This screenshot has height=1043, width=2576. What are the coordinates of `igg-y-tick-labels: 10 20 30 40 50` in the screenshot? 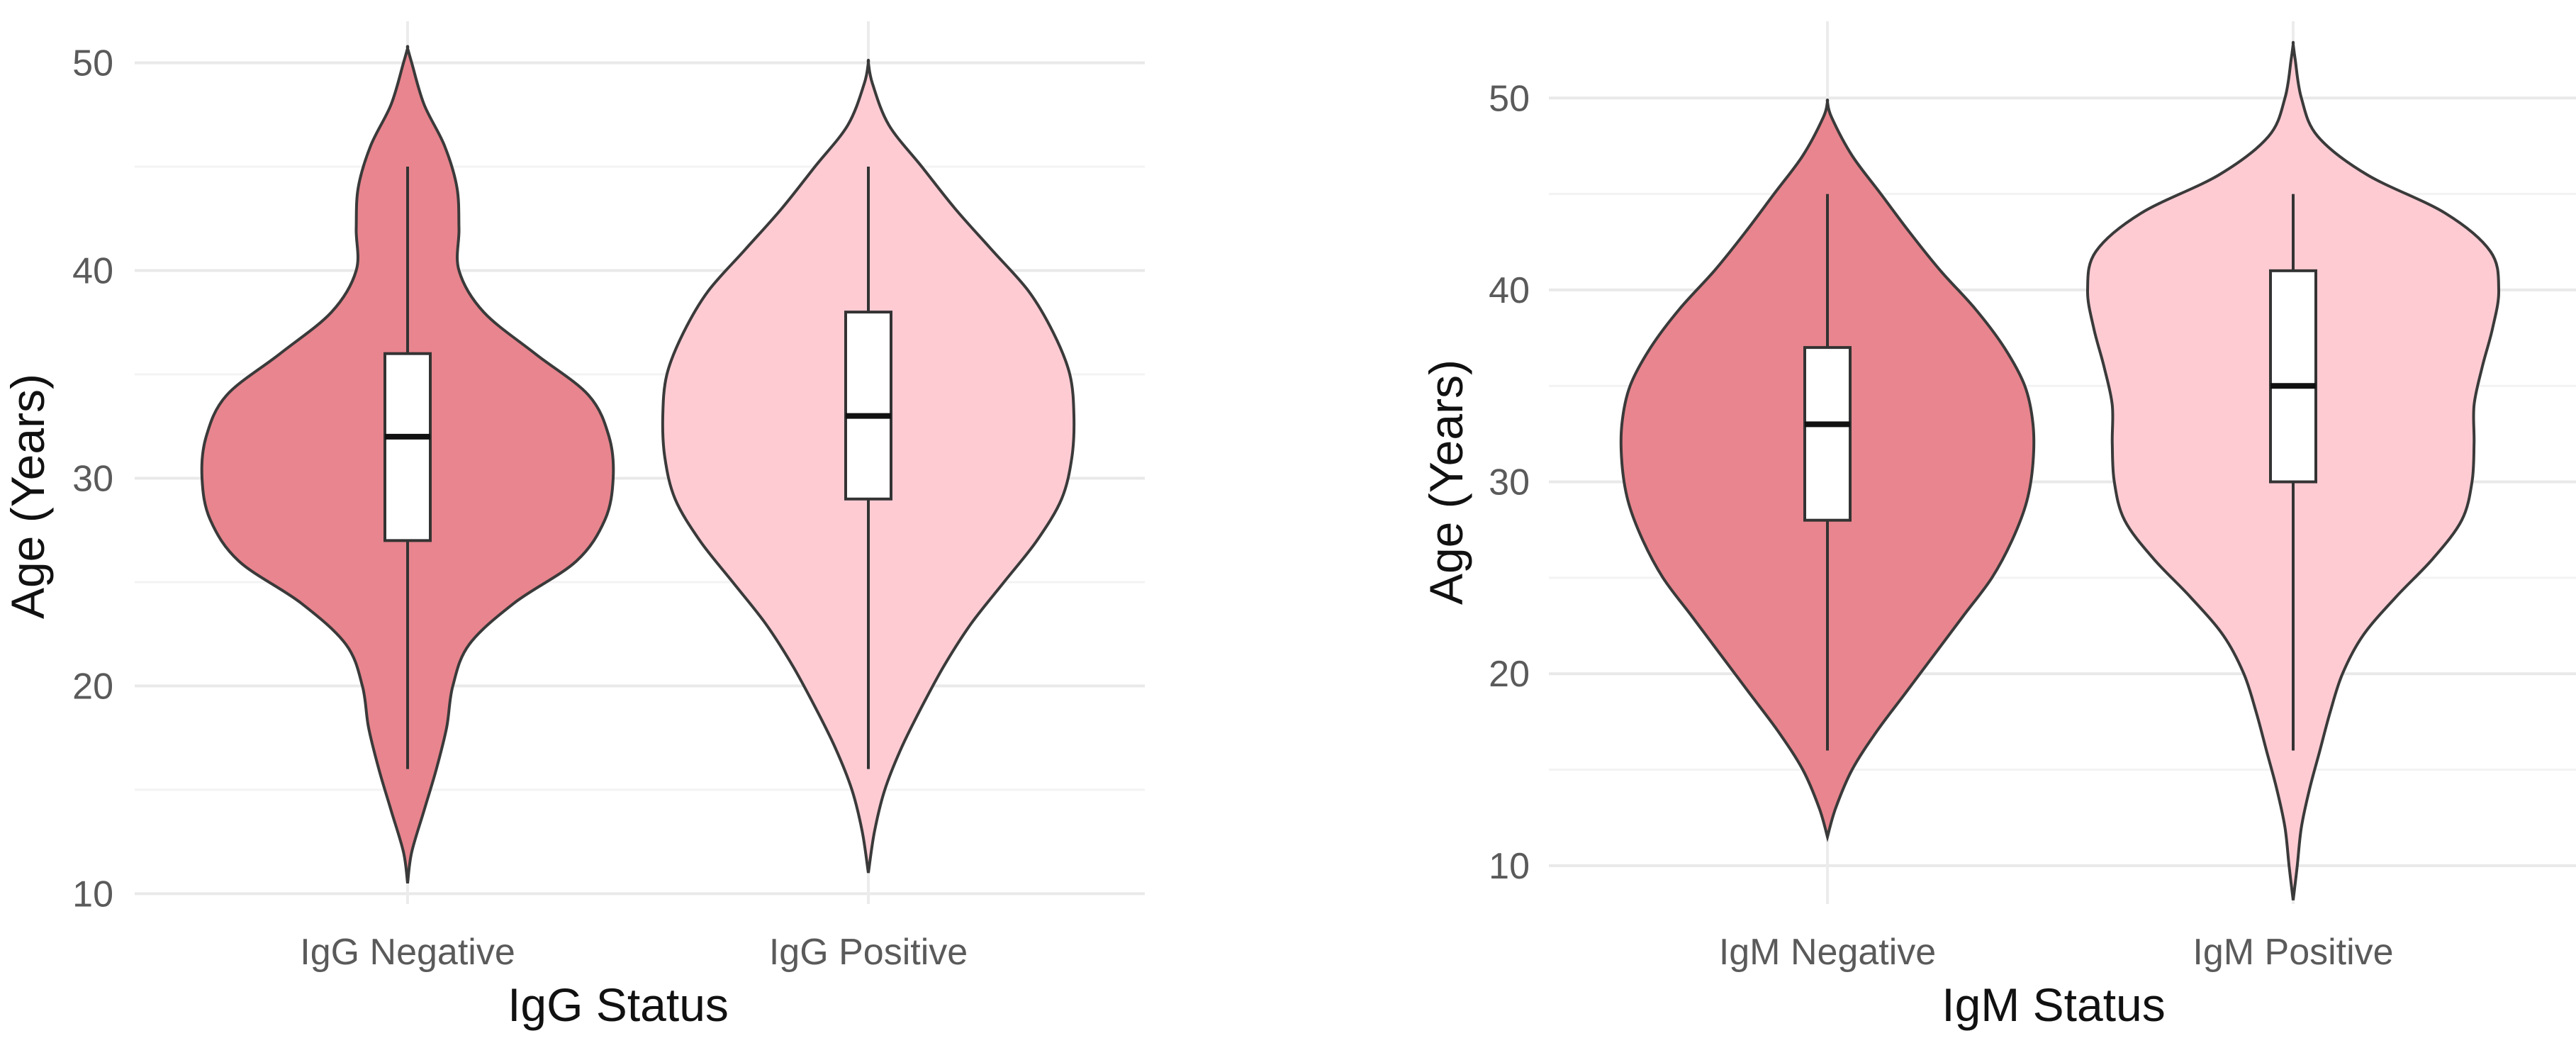 It's located at (93, 479).